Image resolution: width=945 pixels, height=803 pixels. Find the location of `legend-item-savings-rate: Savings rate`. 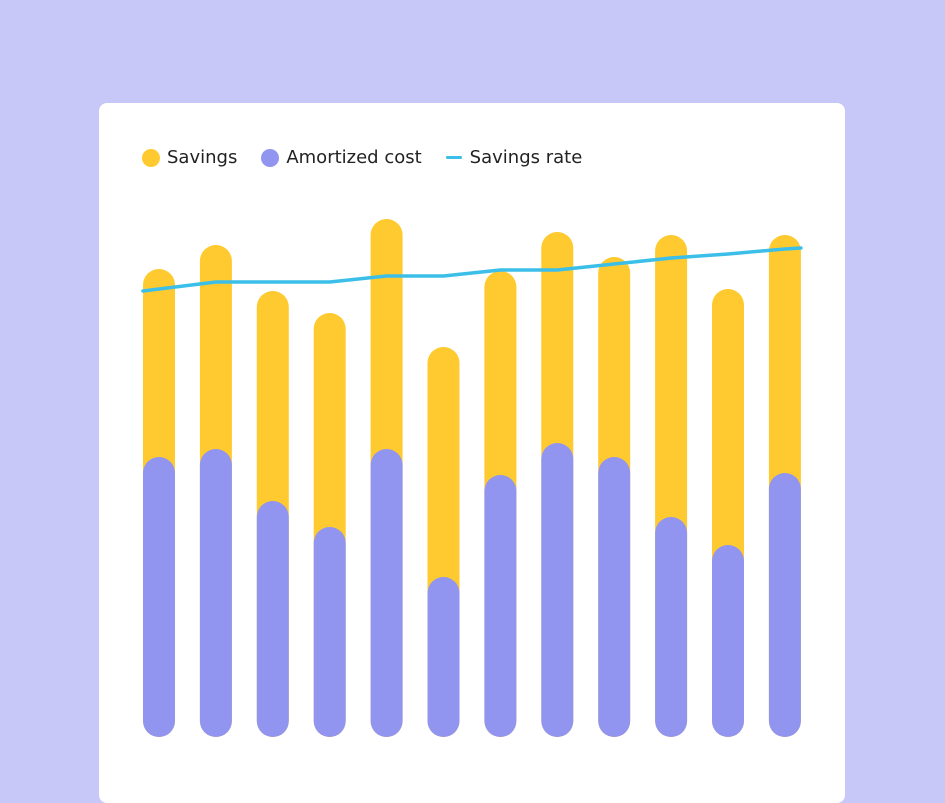

legend-item-savings-rate: Savings rate is located at coordinates (514, 157).